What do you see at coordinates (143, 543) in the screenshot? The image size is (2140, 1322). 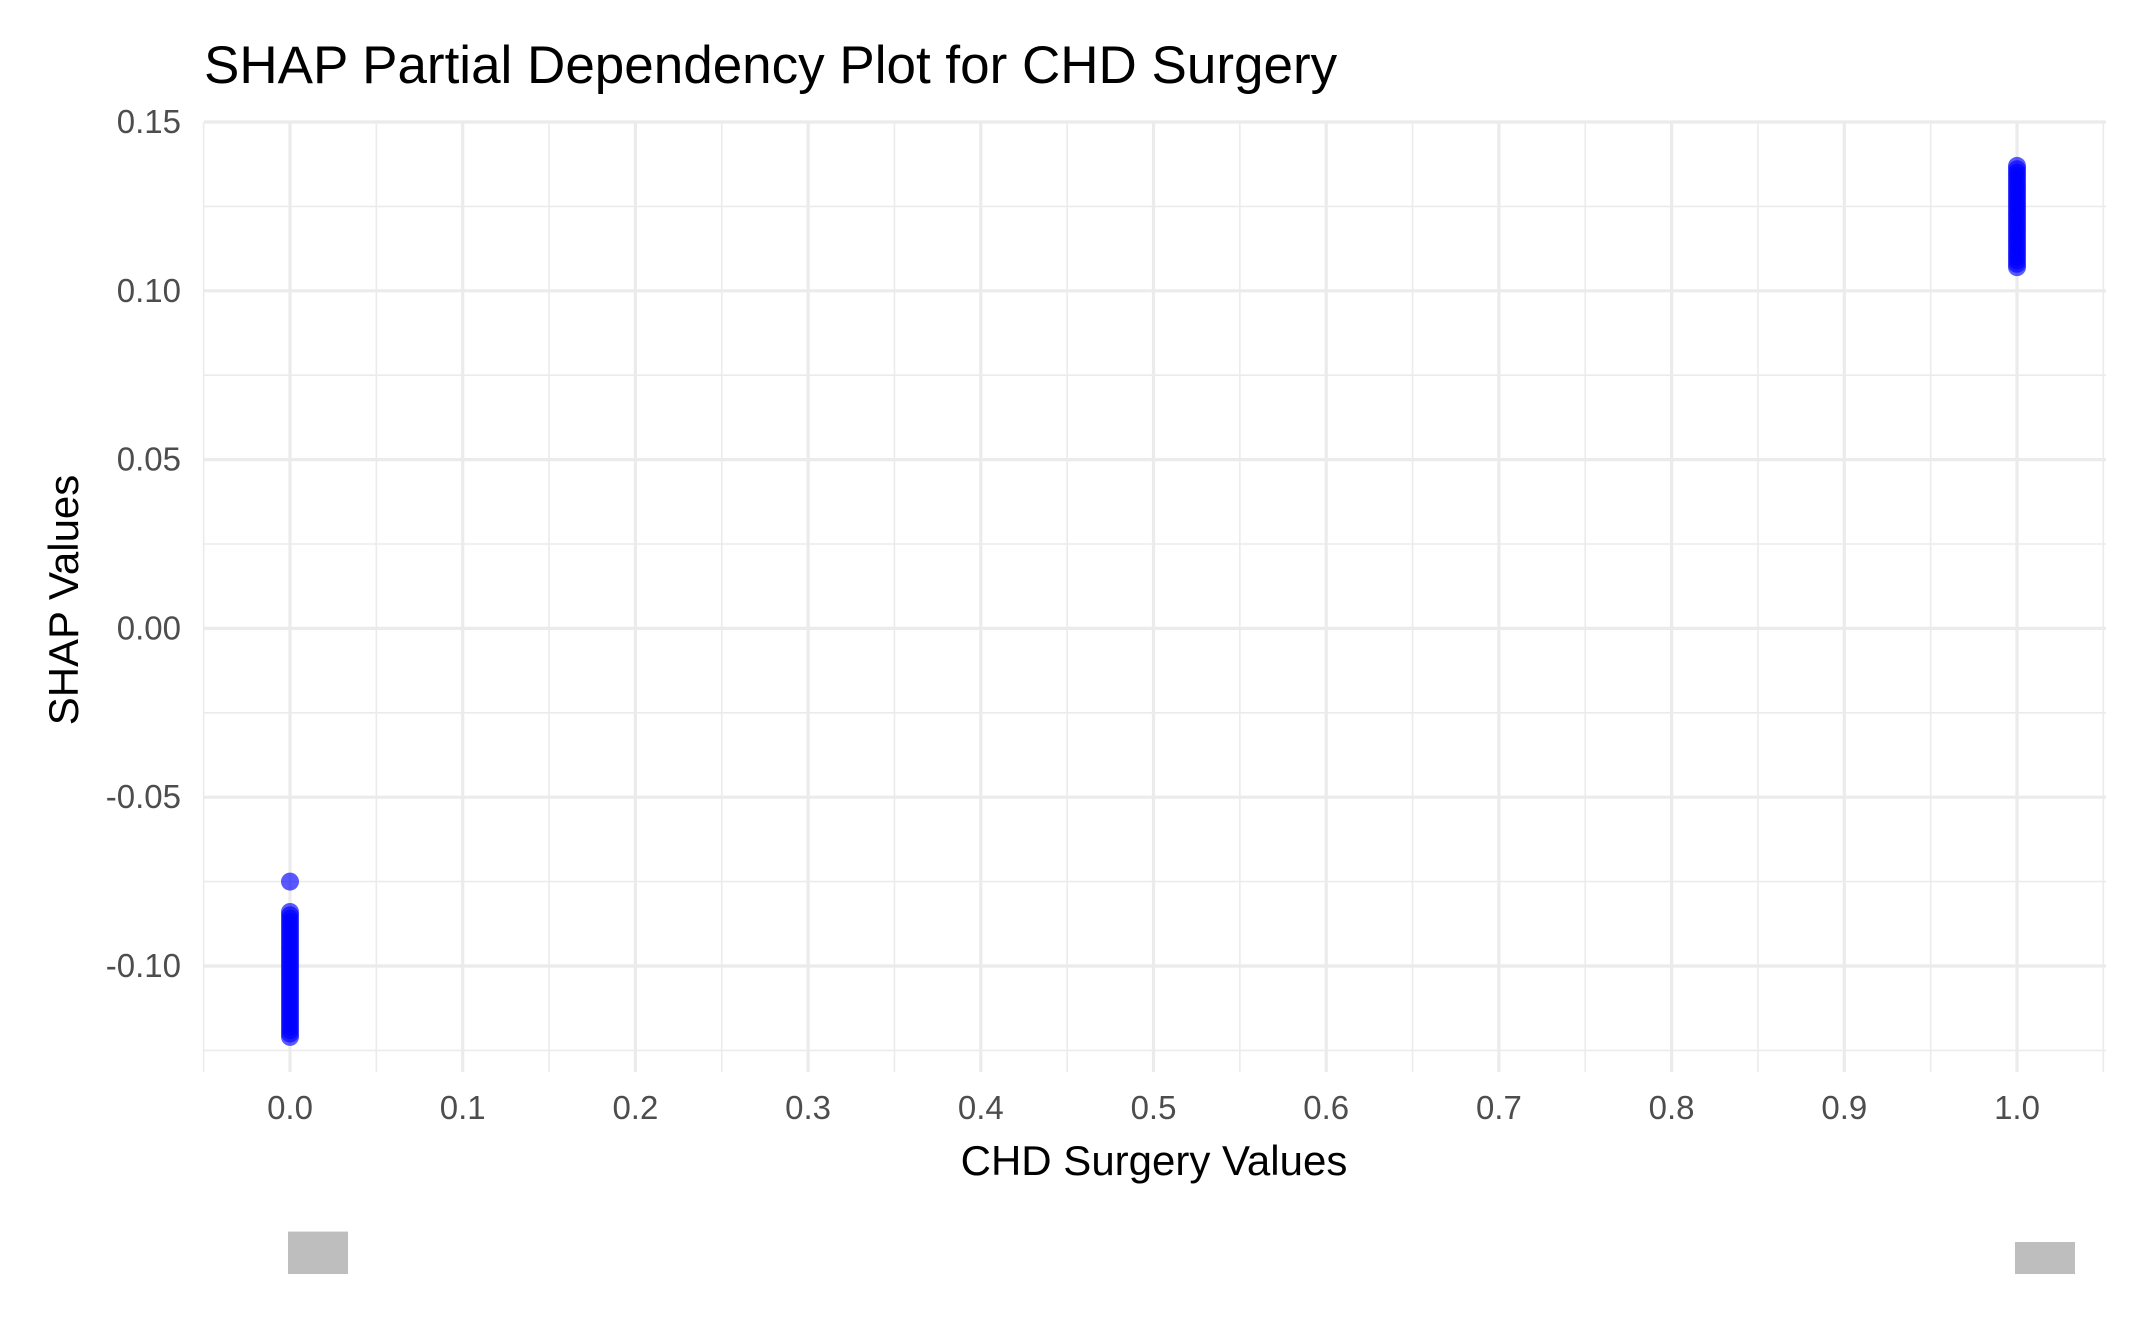 I see `y-axis-ticks: 0.15 0.10 0.05 0.00 -0.05 -0.10` at bounding box center [143, 543].